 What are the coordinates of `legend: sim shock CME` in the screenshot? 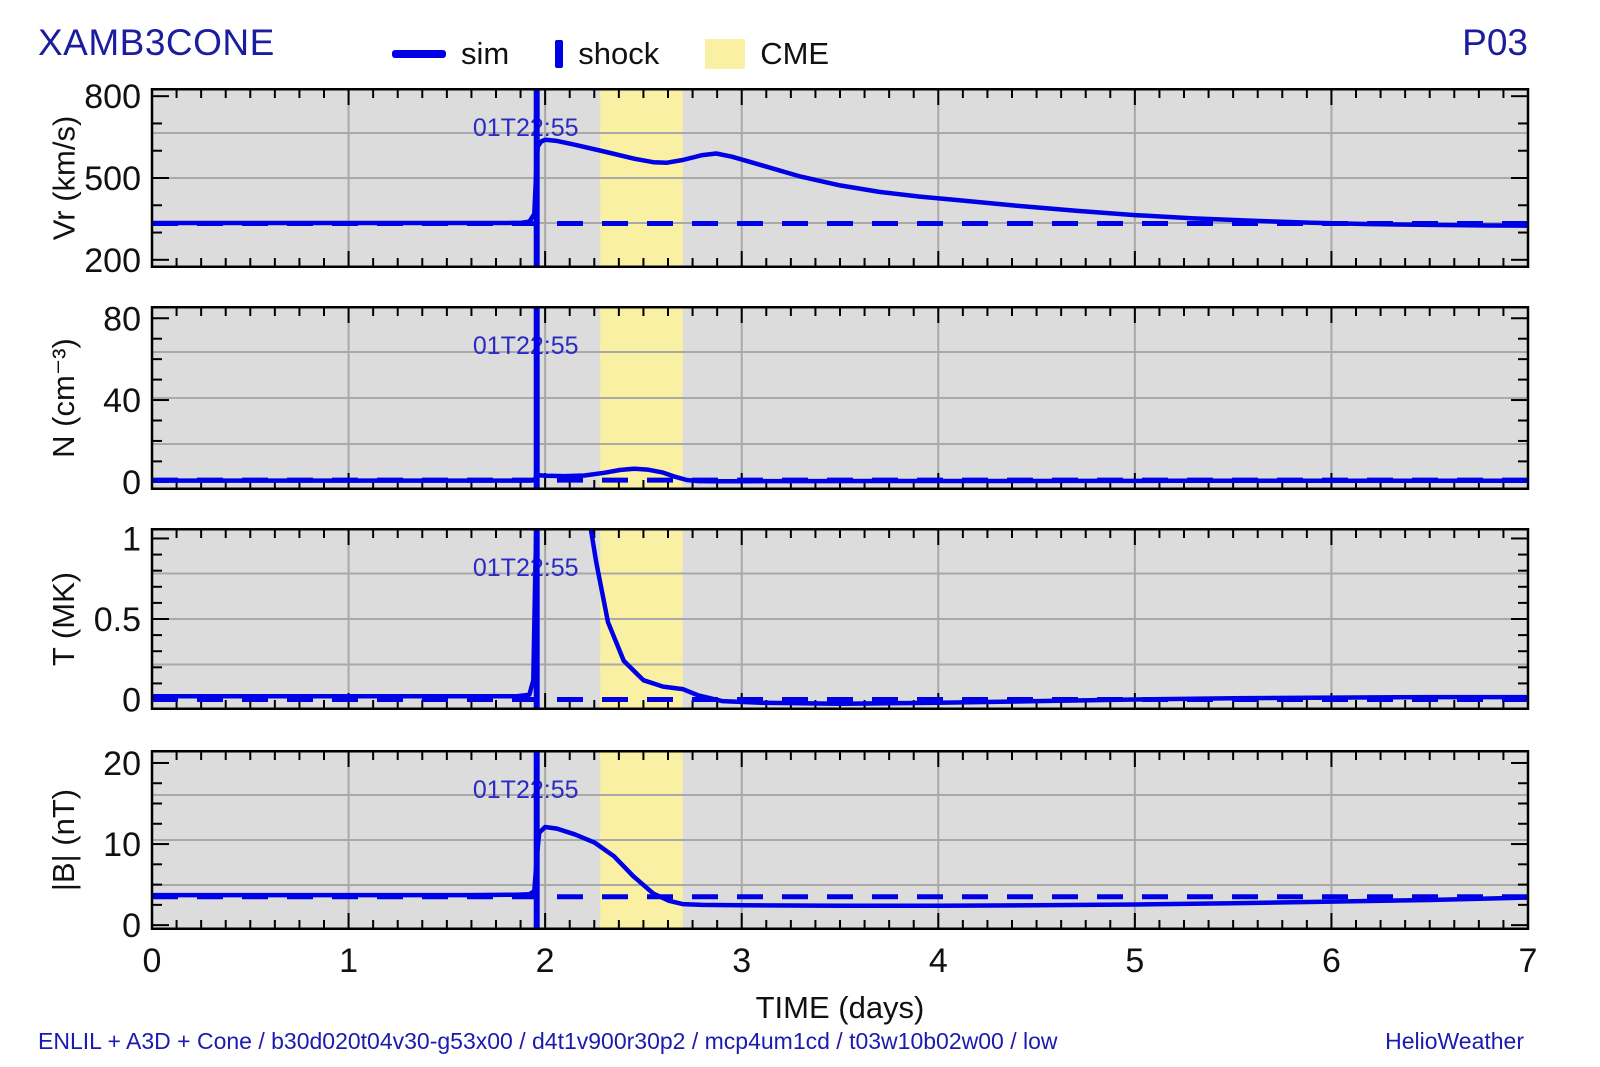 It's located at (610, 54).